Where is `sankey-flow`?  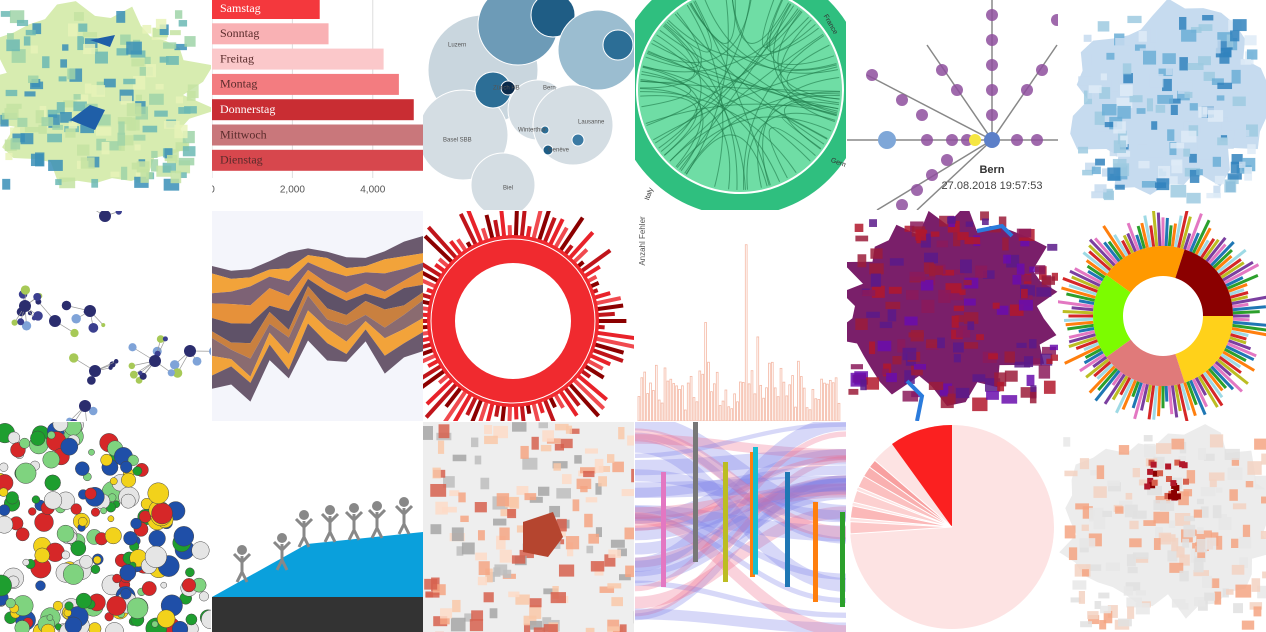 sankey-flow is located at coordinates (740, 536).